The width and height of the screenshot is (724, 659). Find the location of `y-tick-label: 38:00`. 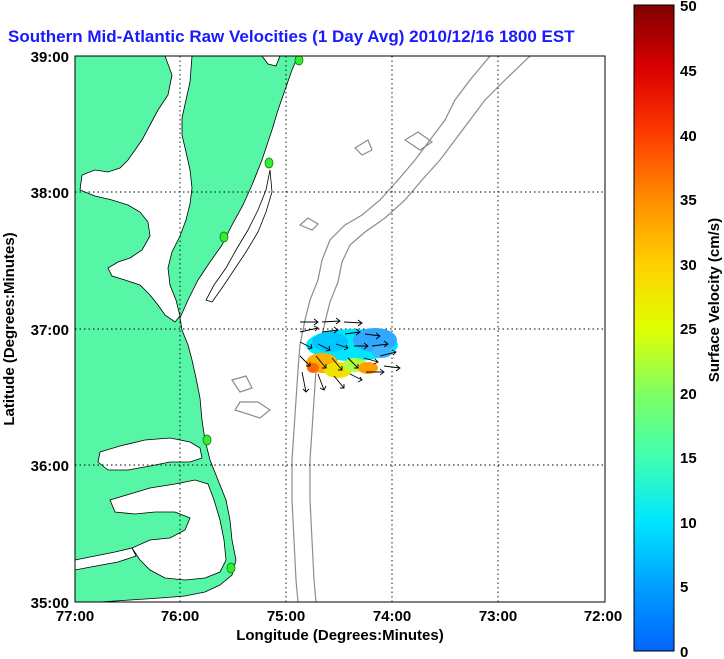

y-tick-label: 38:00 is located at coordinates (50, 193).